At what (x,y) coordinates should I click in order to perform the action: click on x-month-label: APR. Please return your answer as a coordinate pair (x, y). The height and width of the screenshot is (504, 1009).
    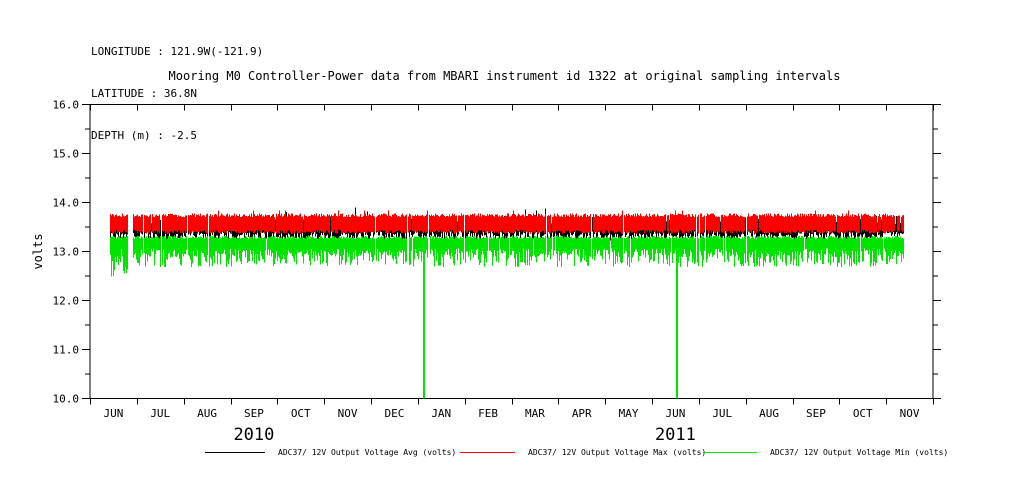
    Looking at the image, I should click on (582, 413).